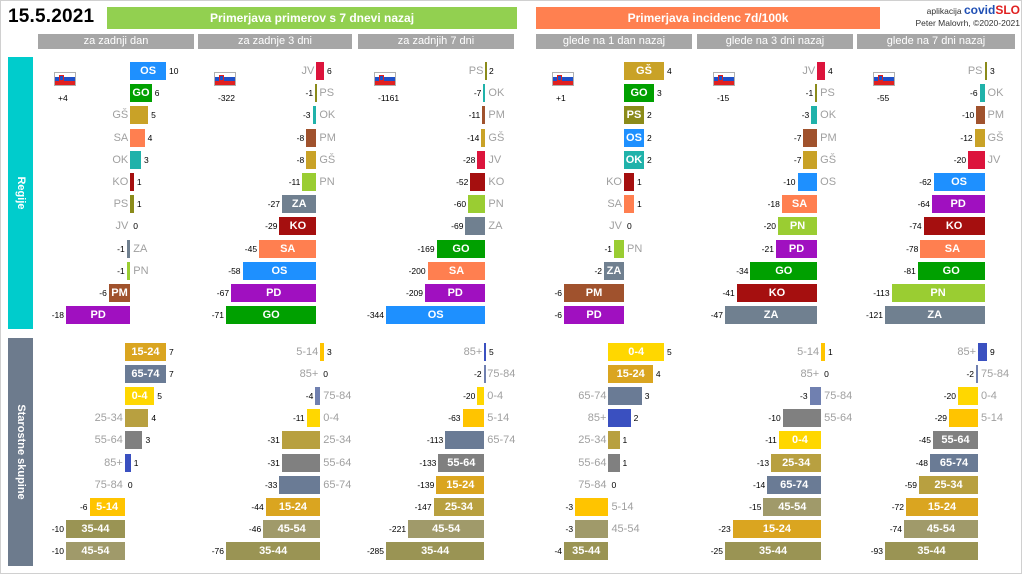 Image resolution: width=1024 pixels, height=576 pixels. I want to click on category-label: SA, so click(799, 204).